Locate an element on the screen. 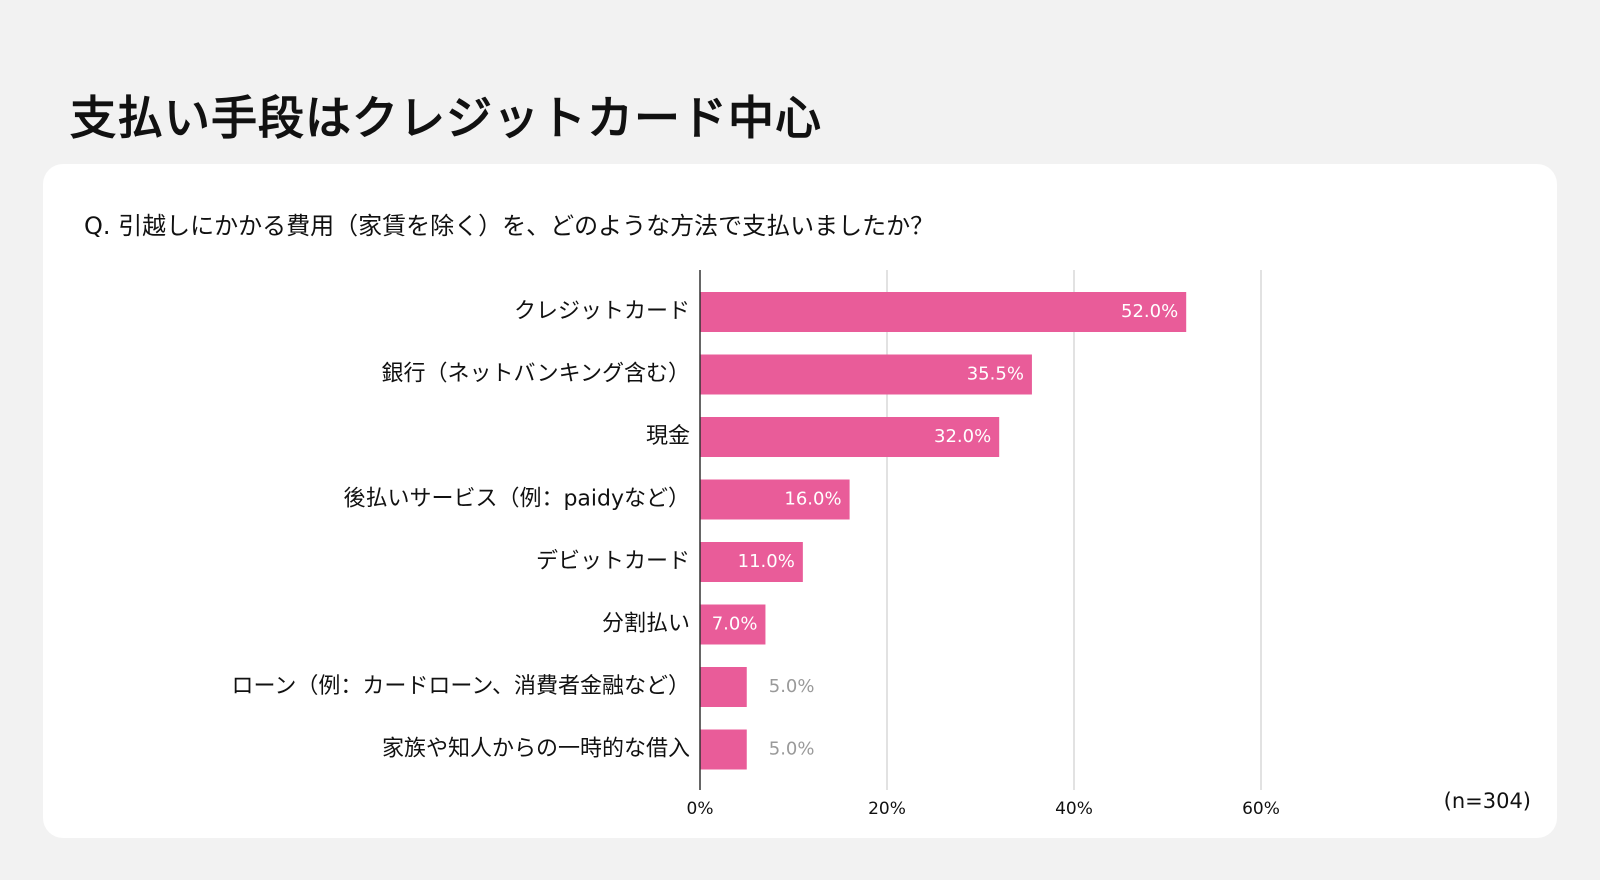 This screenshot has height=880, width=1600. value-label: 7.0% is located at coordinates (735, 624).